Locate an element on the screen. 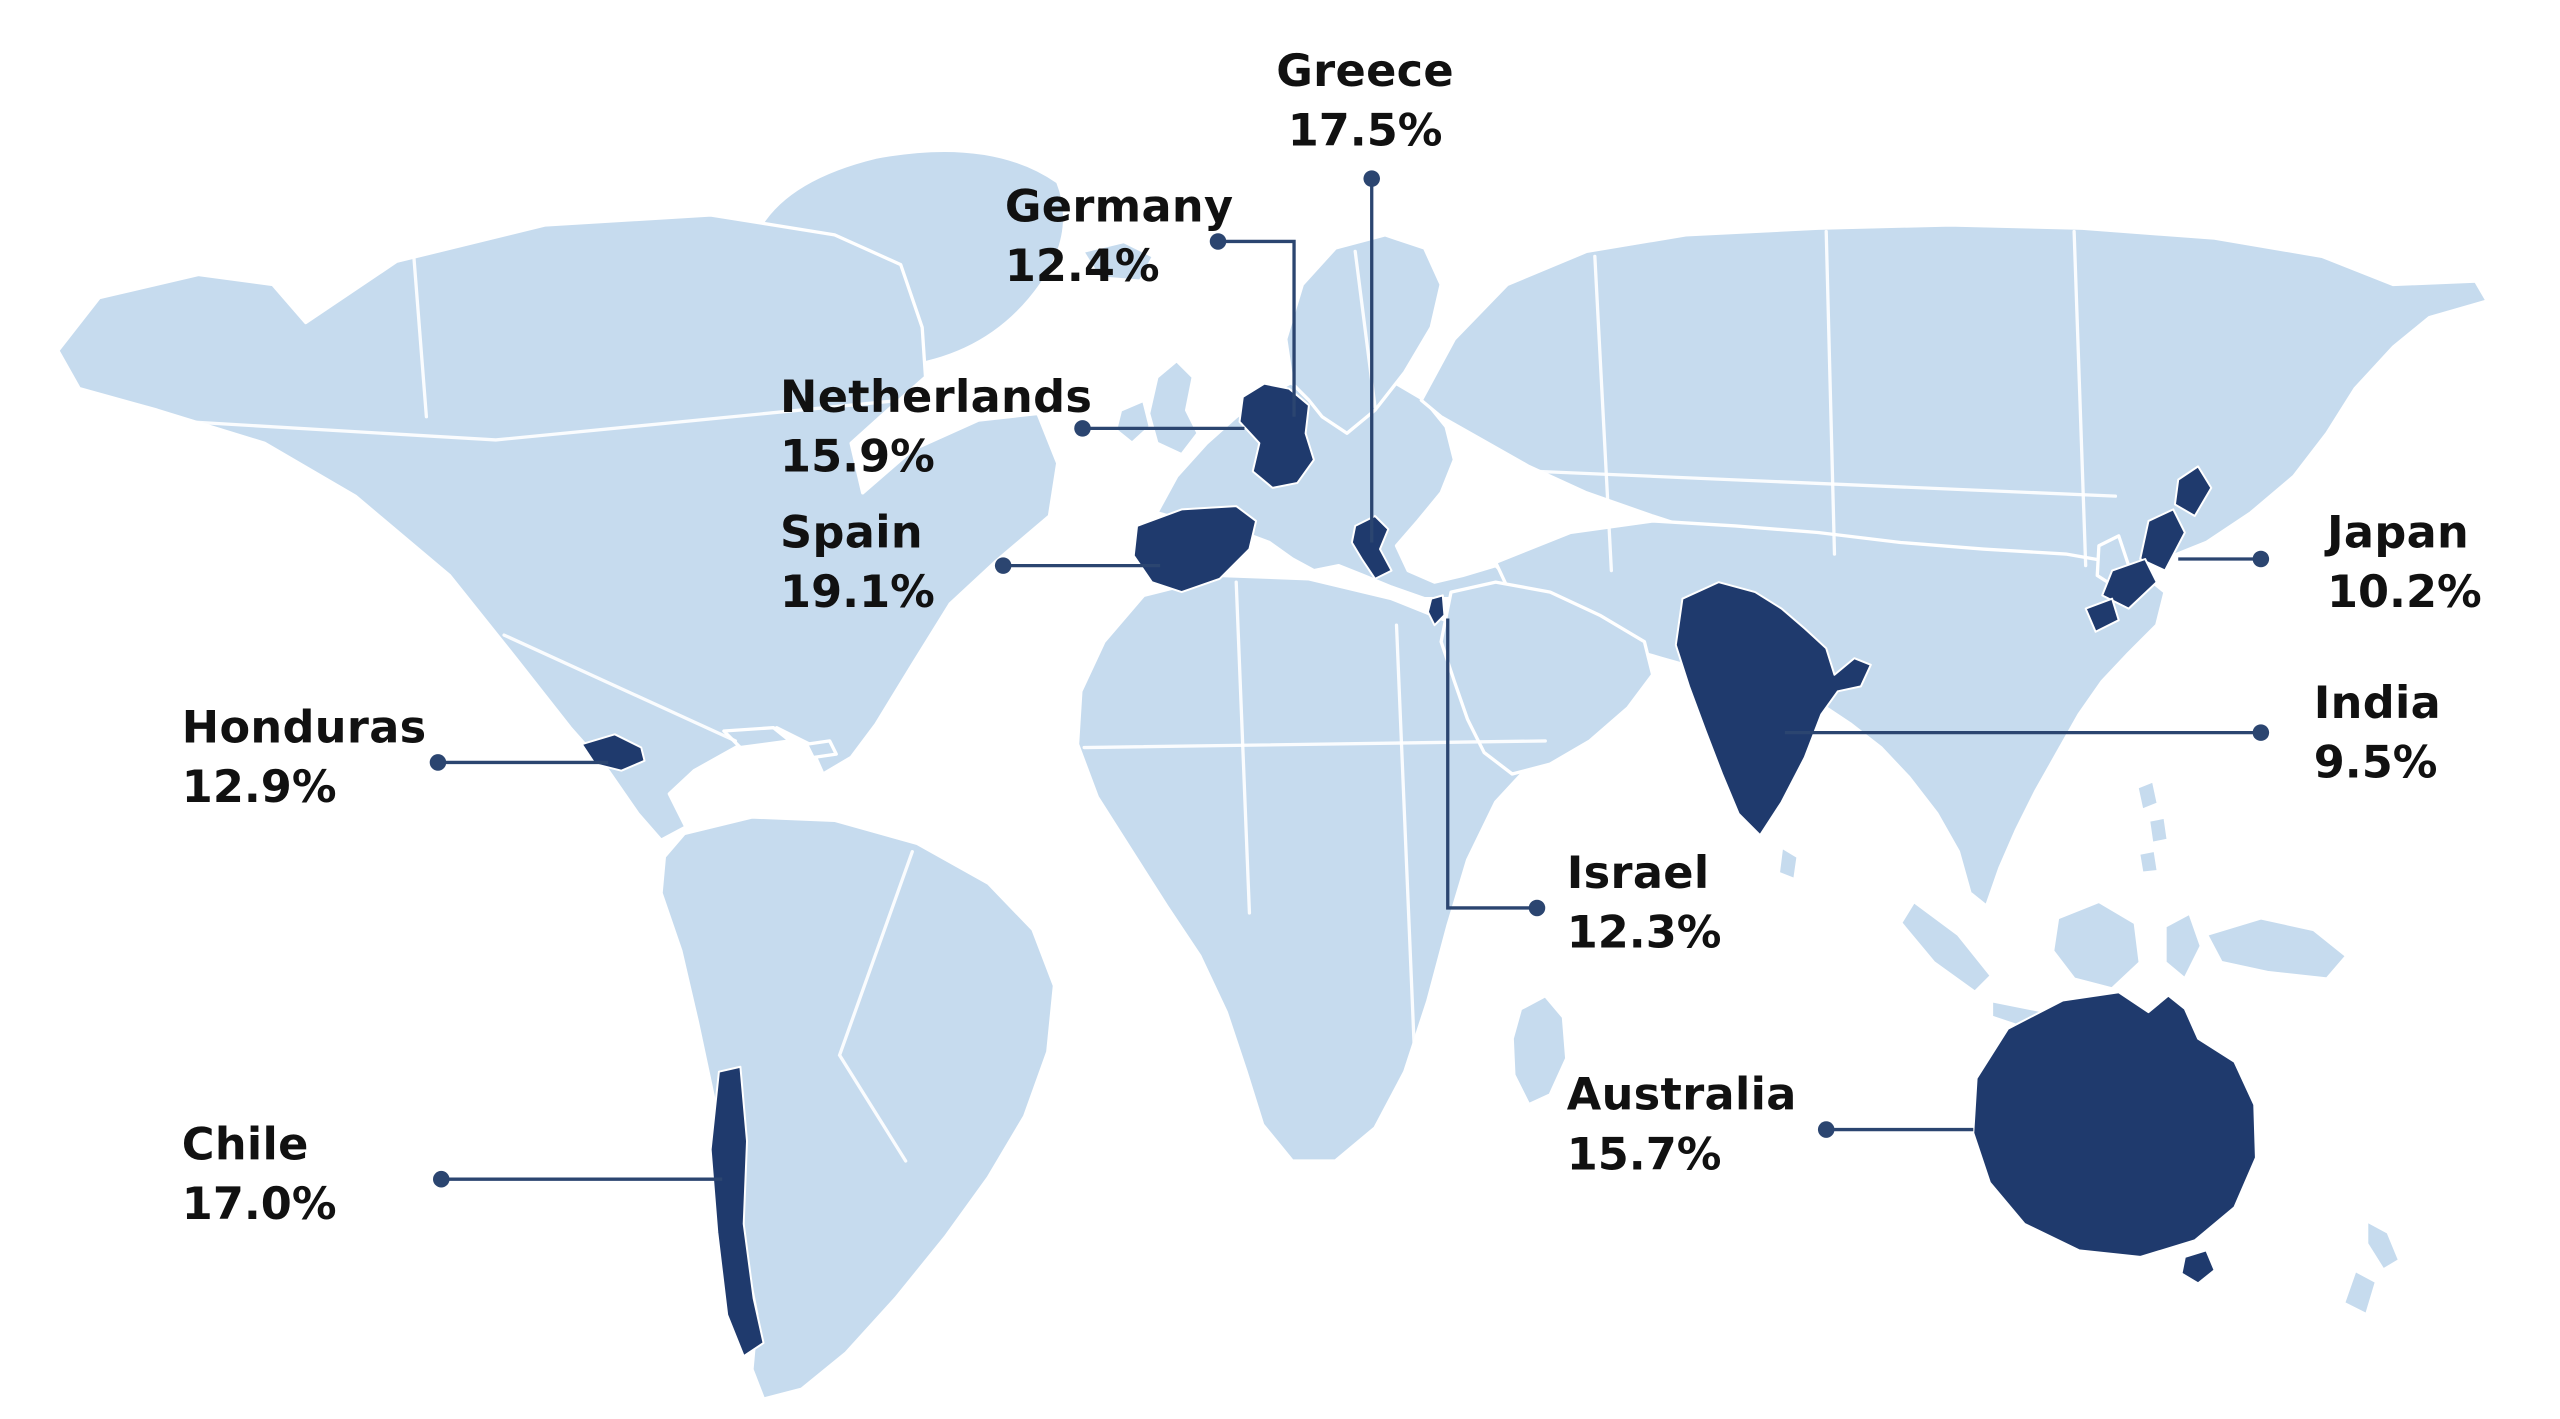  border-africa-west is located at coordinates (1243, 747).